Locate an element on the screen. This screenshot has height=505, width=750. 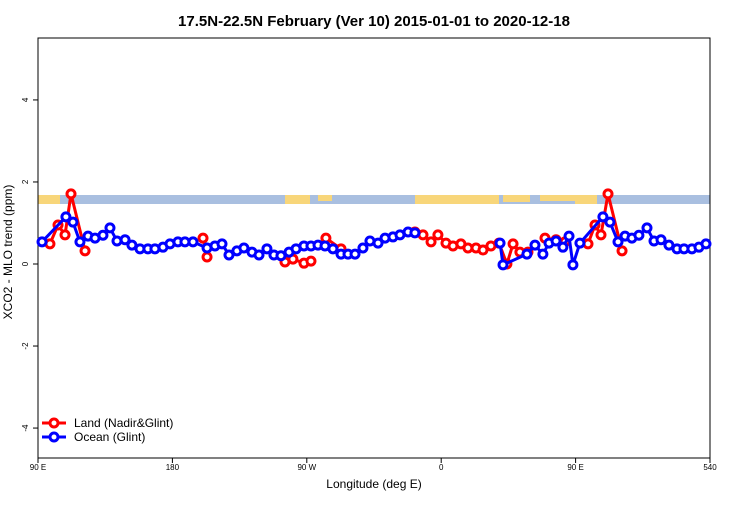
y-tick-label: 2 is located at coordinates (25, 181).